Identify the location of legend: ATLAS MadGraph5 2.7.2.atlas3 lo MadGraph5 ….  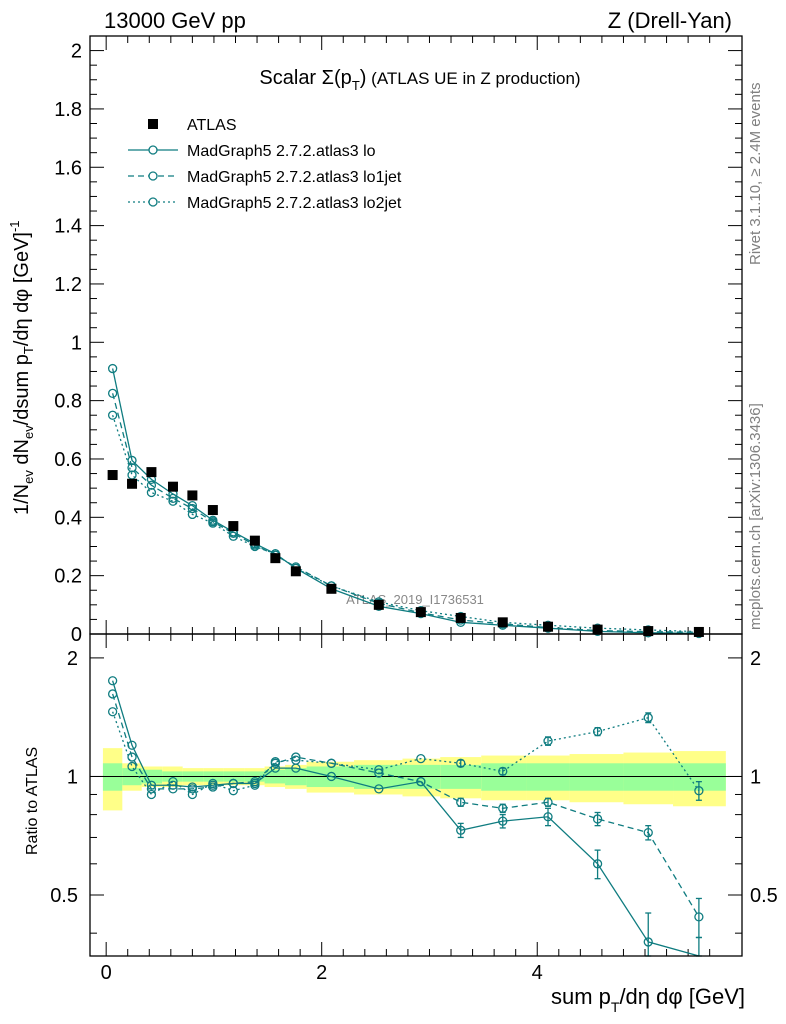
(265, 164).